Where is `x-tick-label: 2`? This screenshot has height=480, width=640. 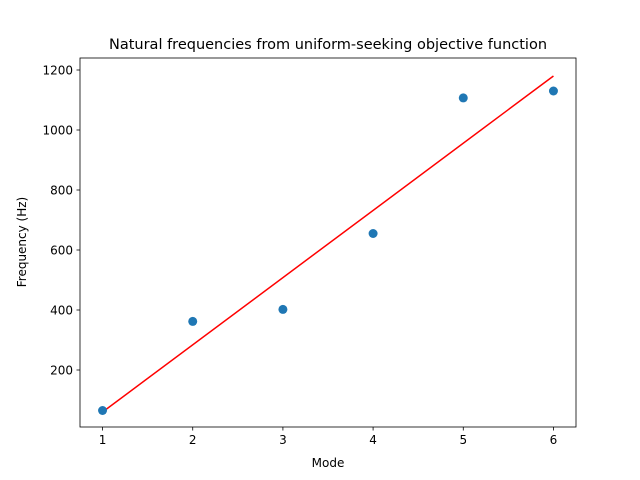 x-tick-label: 2 is located at coordinates (193, 440).